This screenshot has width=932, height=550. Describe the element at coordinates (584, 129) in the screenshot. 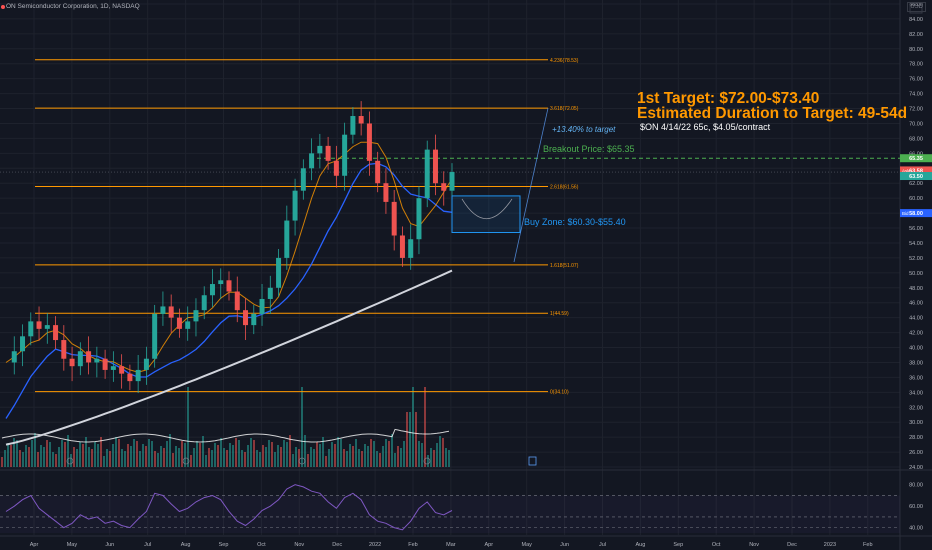

I see `percent-to-target-annotation: +13.40% to target` at that location.